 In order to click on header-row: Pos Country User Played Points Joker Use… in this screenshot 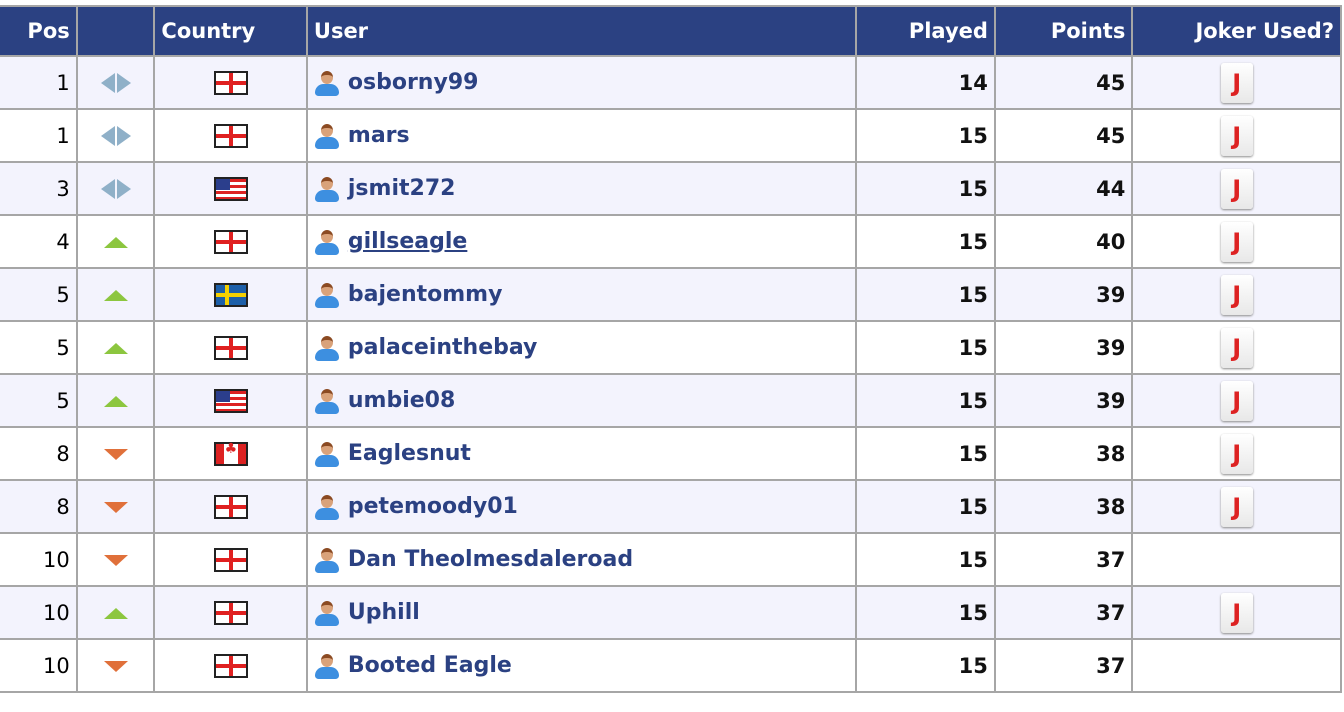, I will do `click(671, 31)`.